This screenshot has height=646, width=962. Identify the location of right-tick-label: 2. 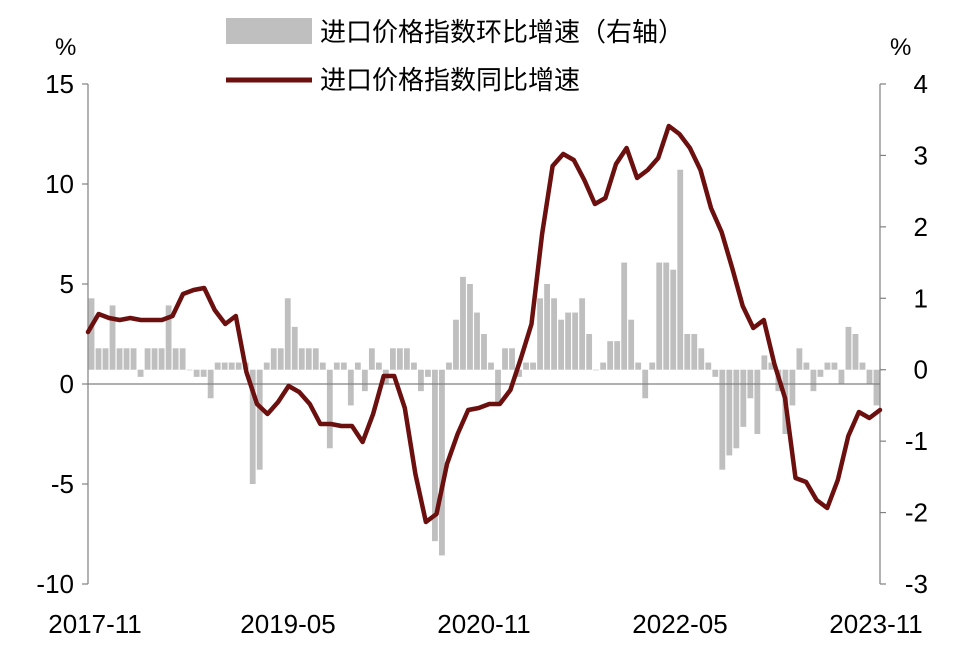
(921, 227).